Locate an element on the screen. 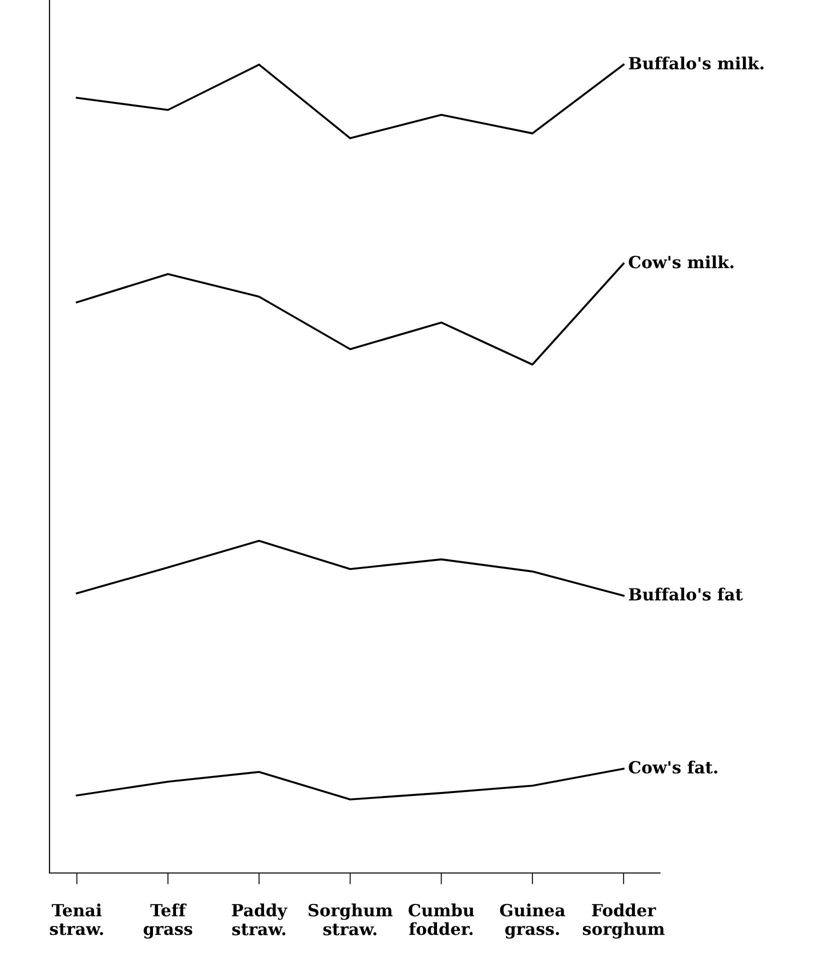 This screenshot has width=825, height=970. x-tick-label: Guinea grass. is located at coordinates (533, 921).